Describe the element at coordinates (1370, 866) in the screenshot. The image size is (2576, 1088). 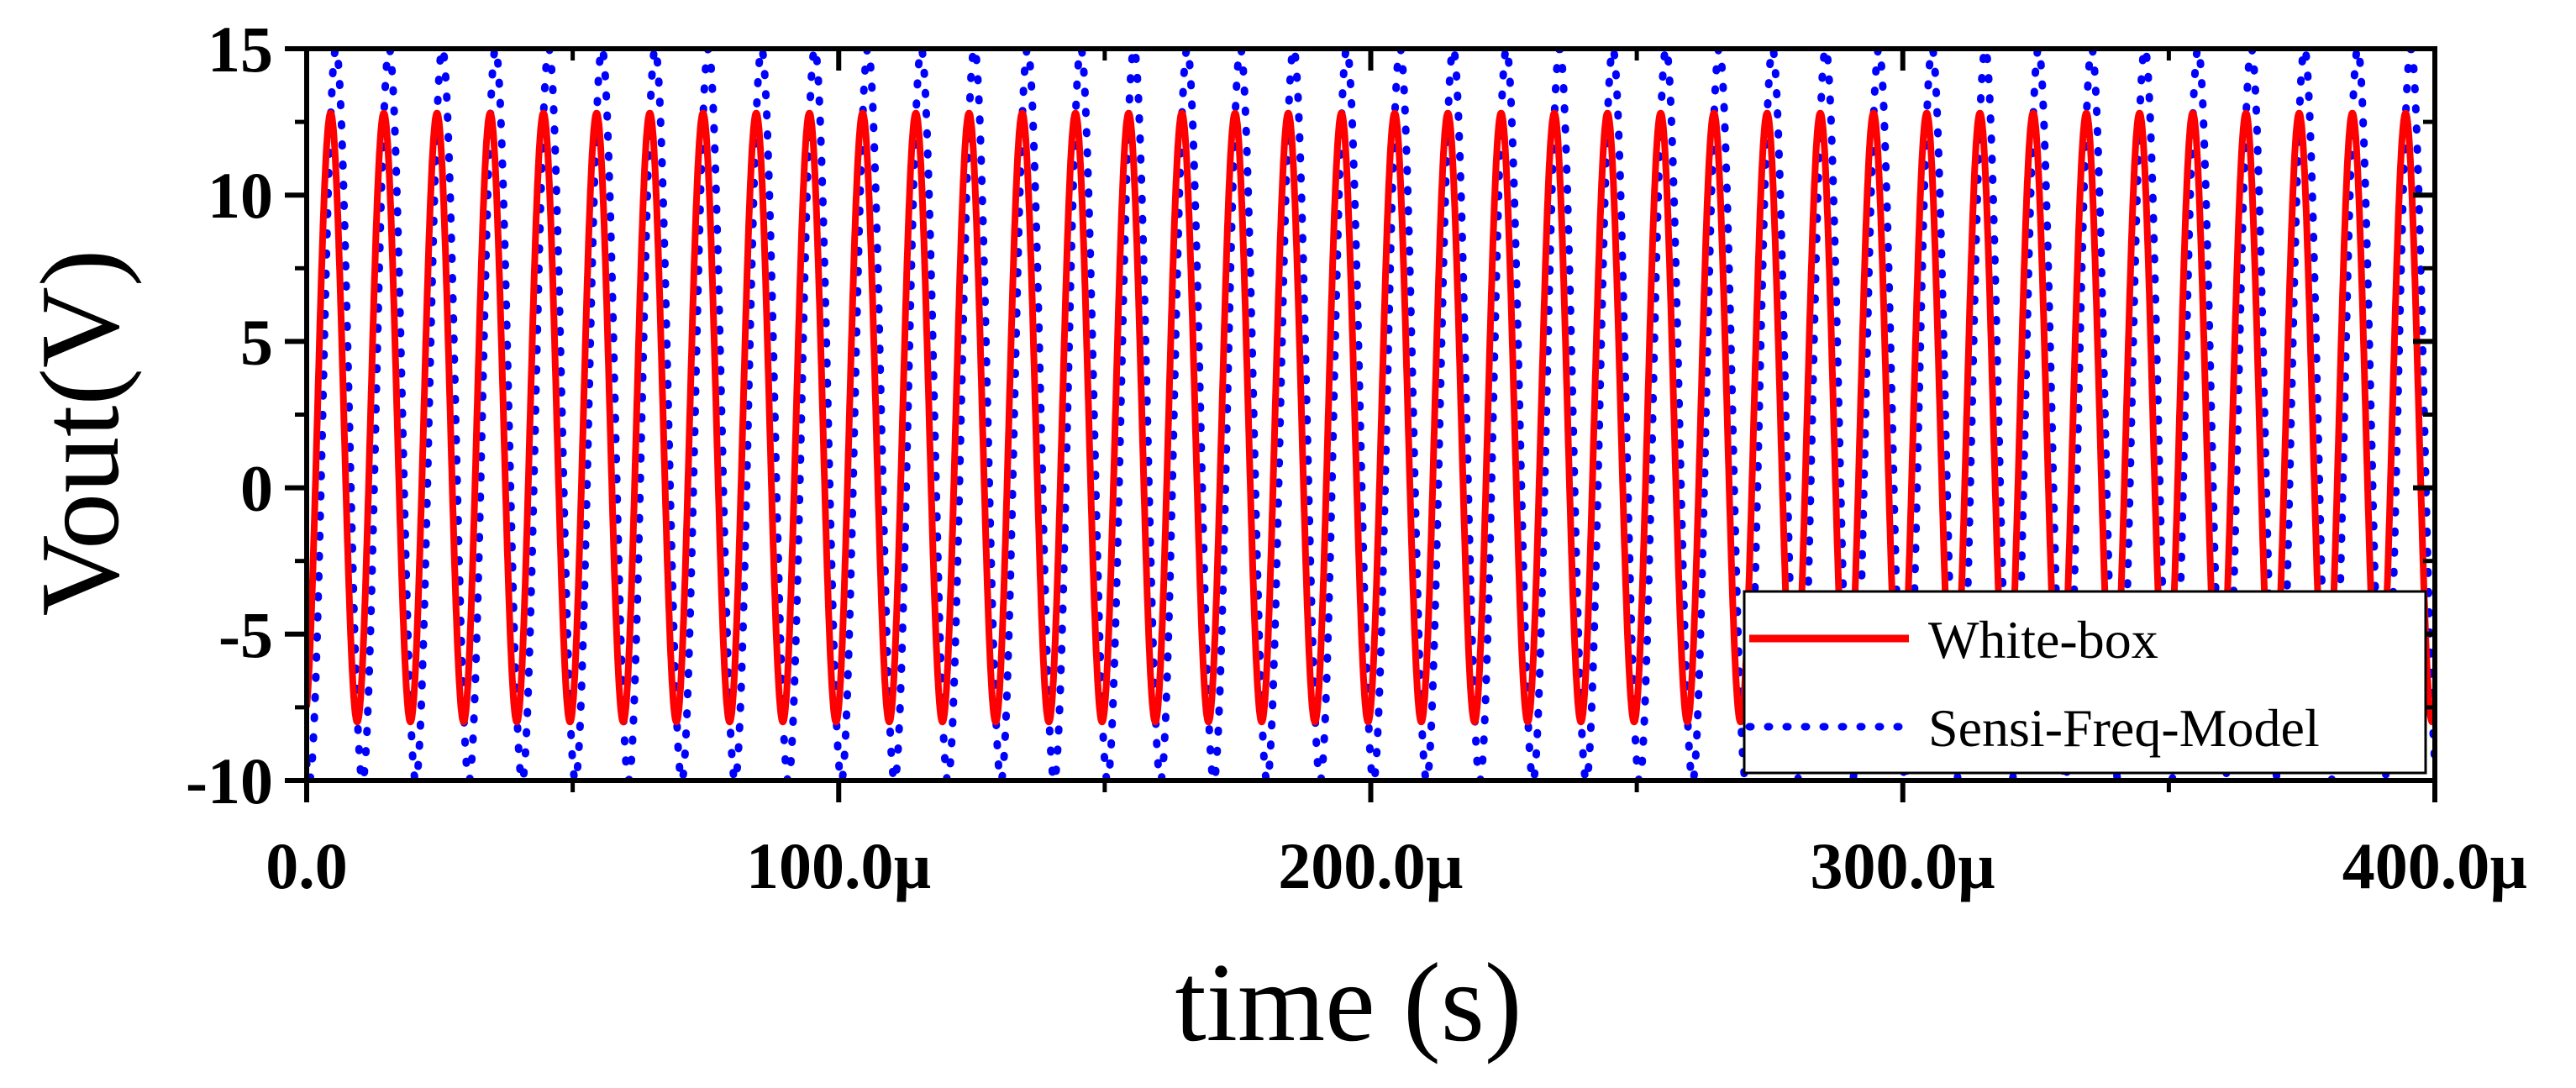
I see `x-tick-label: 200.0µ` at that location.